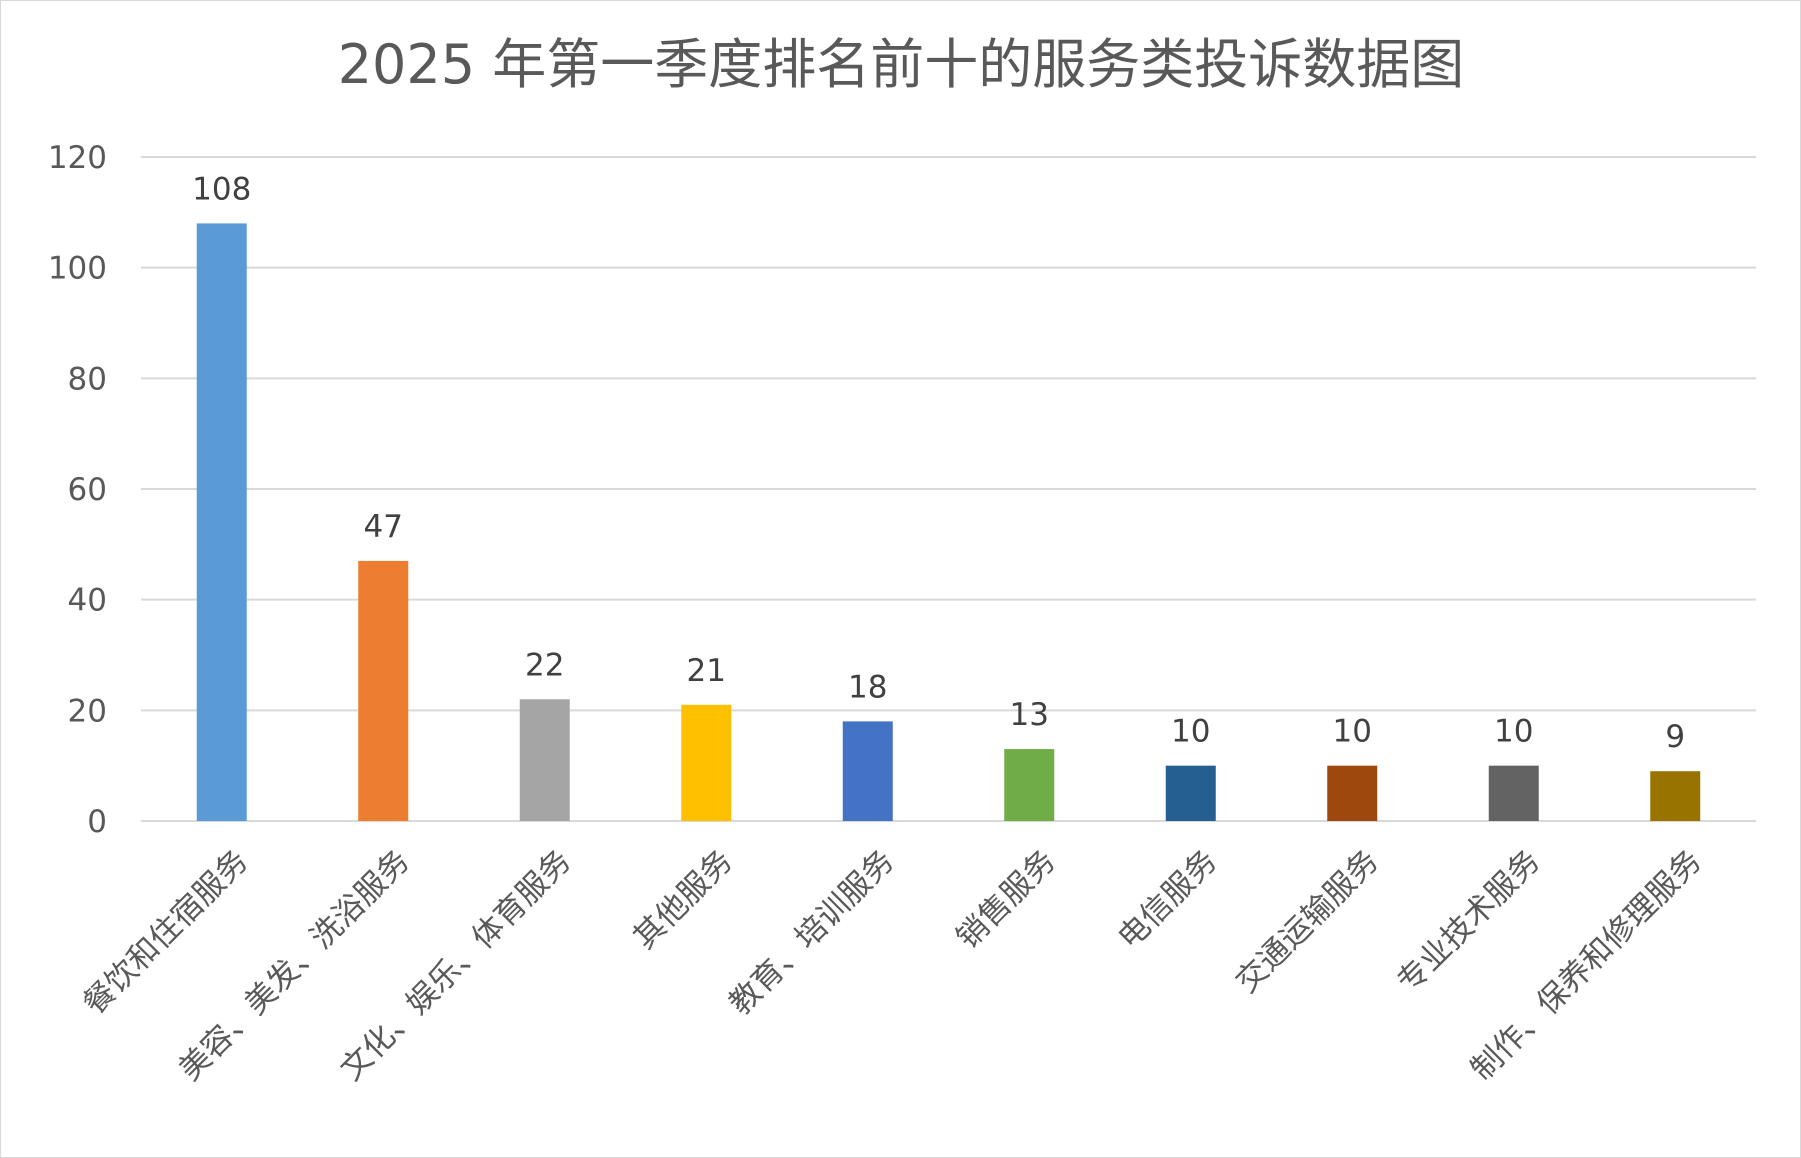 This screenshot has height=1158, width=1801. I want to click on y-tick-label: 0, so click(97, 822).